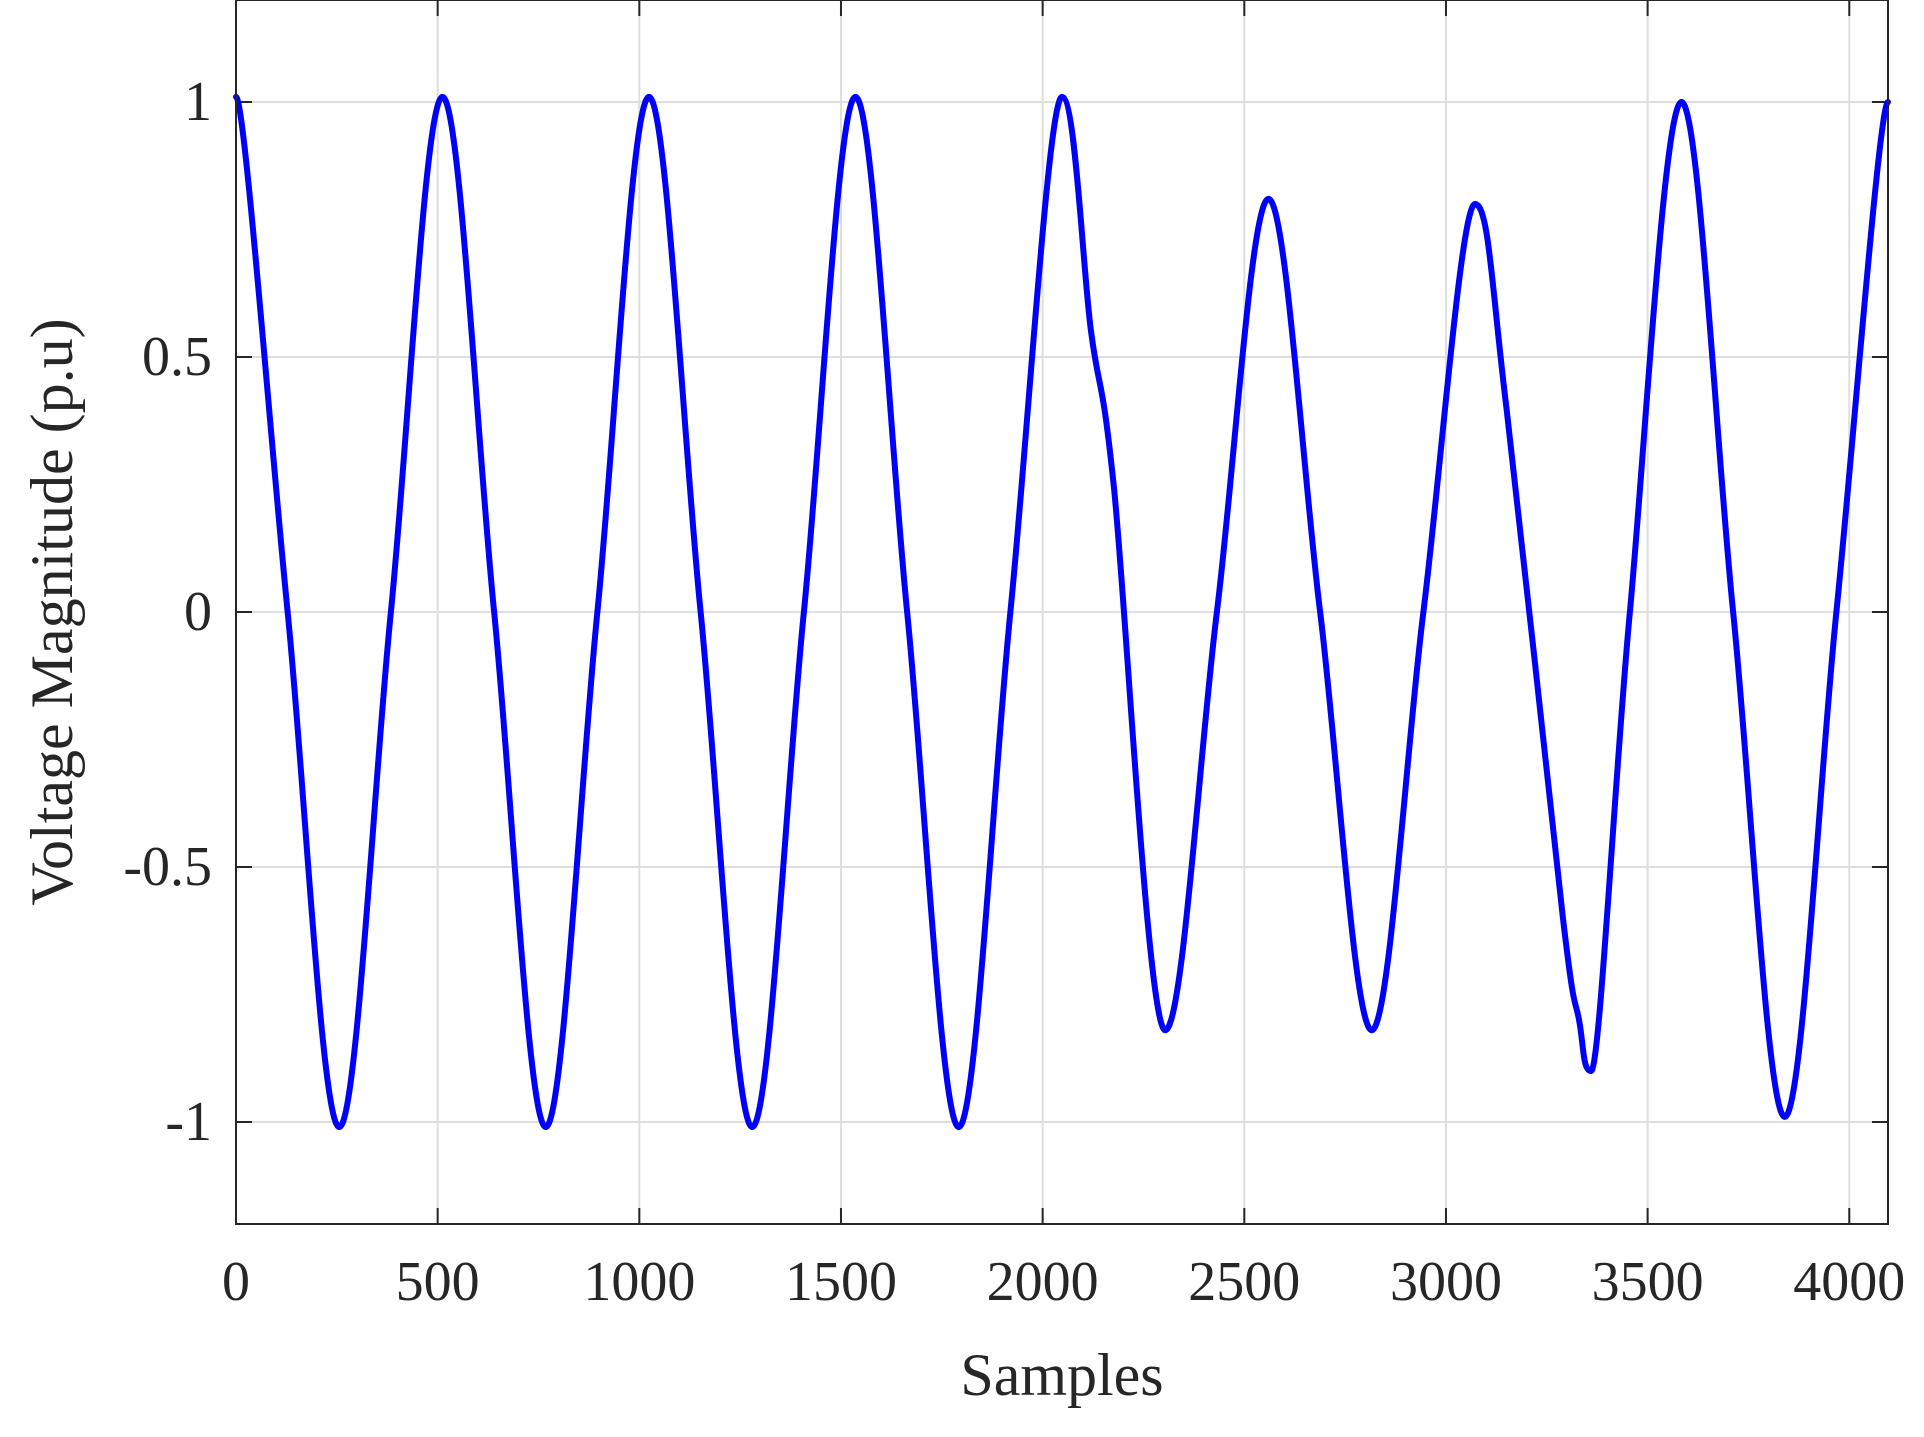  What do you see at coordinates (198, 612) in the screenshot?
I see `y-tick-label: 0` at bounding box center [198, 612].